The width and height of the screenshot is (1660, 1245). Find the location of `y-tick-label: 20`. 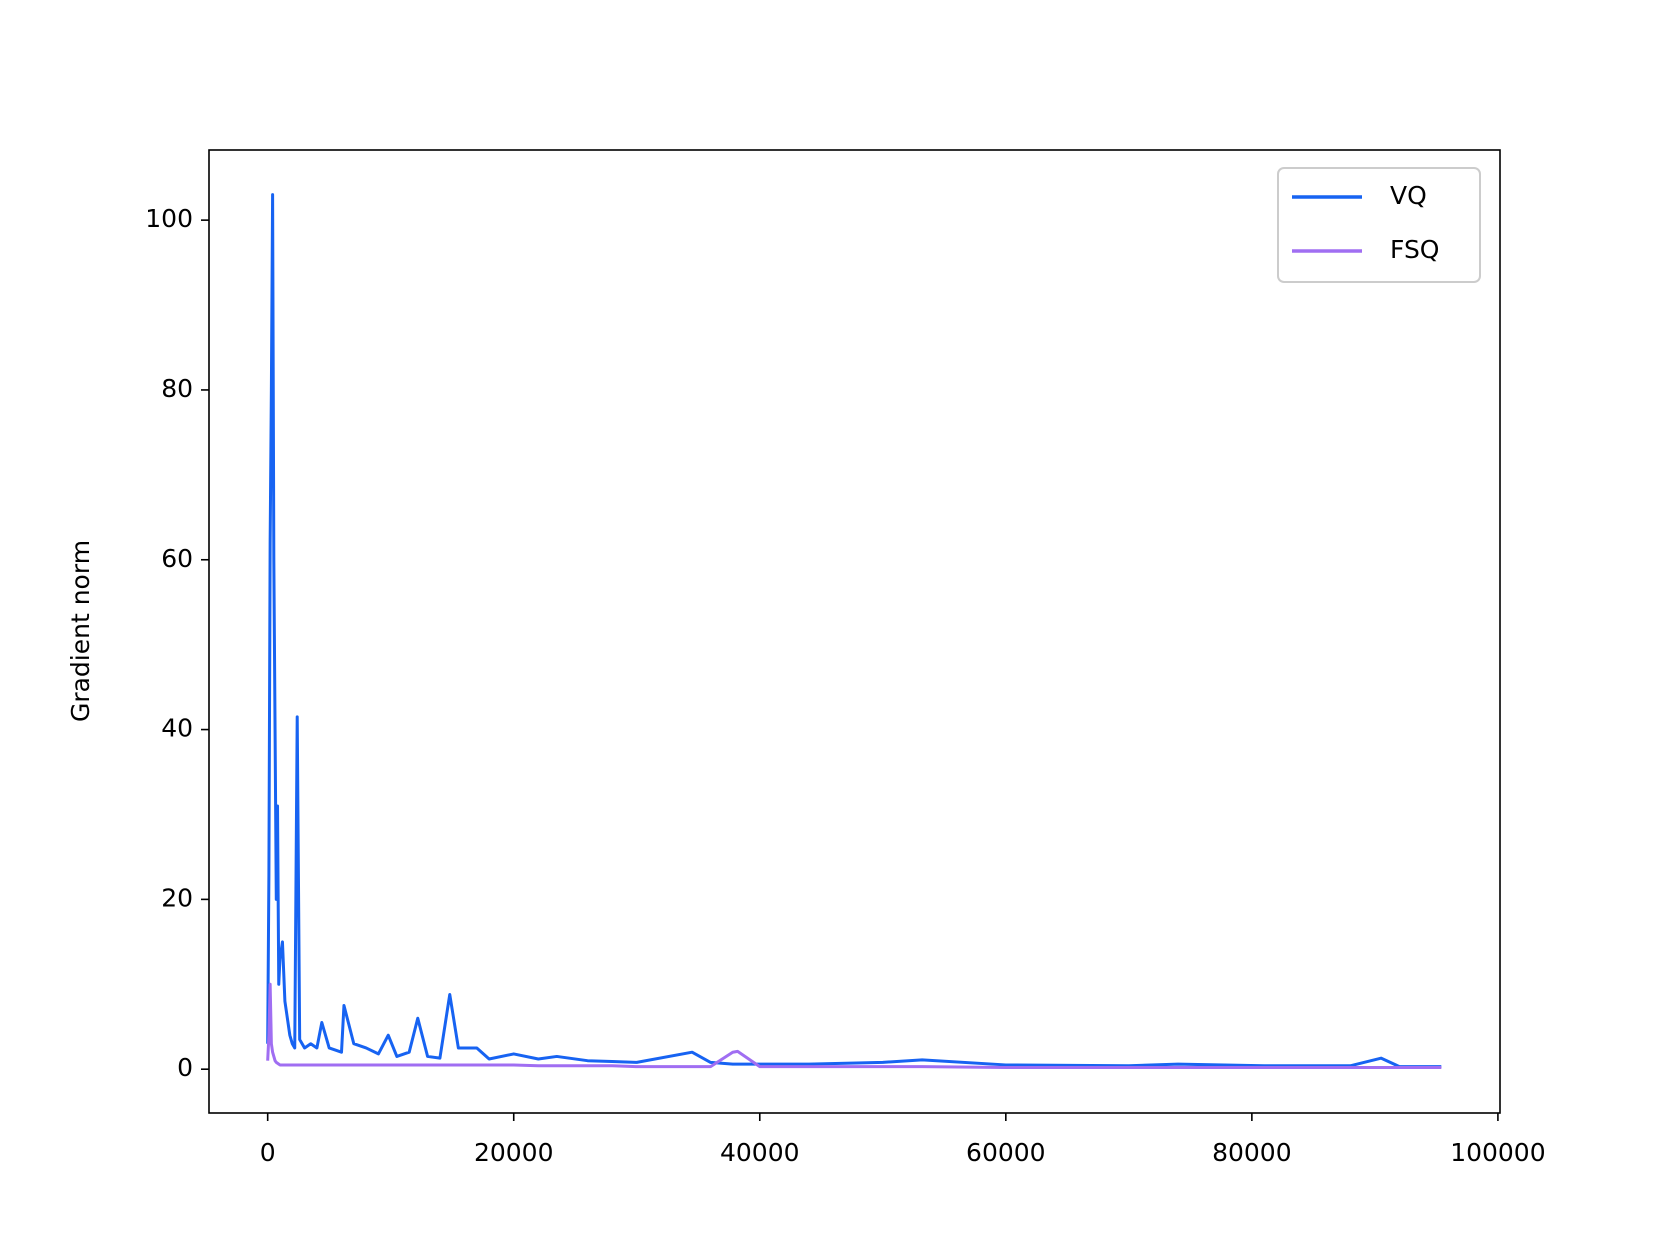

y-tick-label: 20 is located at coordinates (177, 897).